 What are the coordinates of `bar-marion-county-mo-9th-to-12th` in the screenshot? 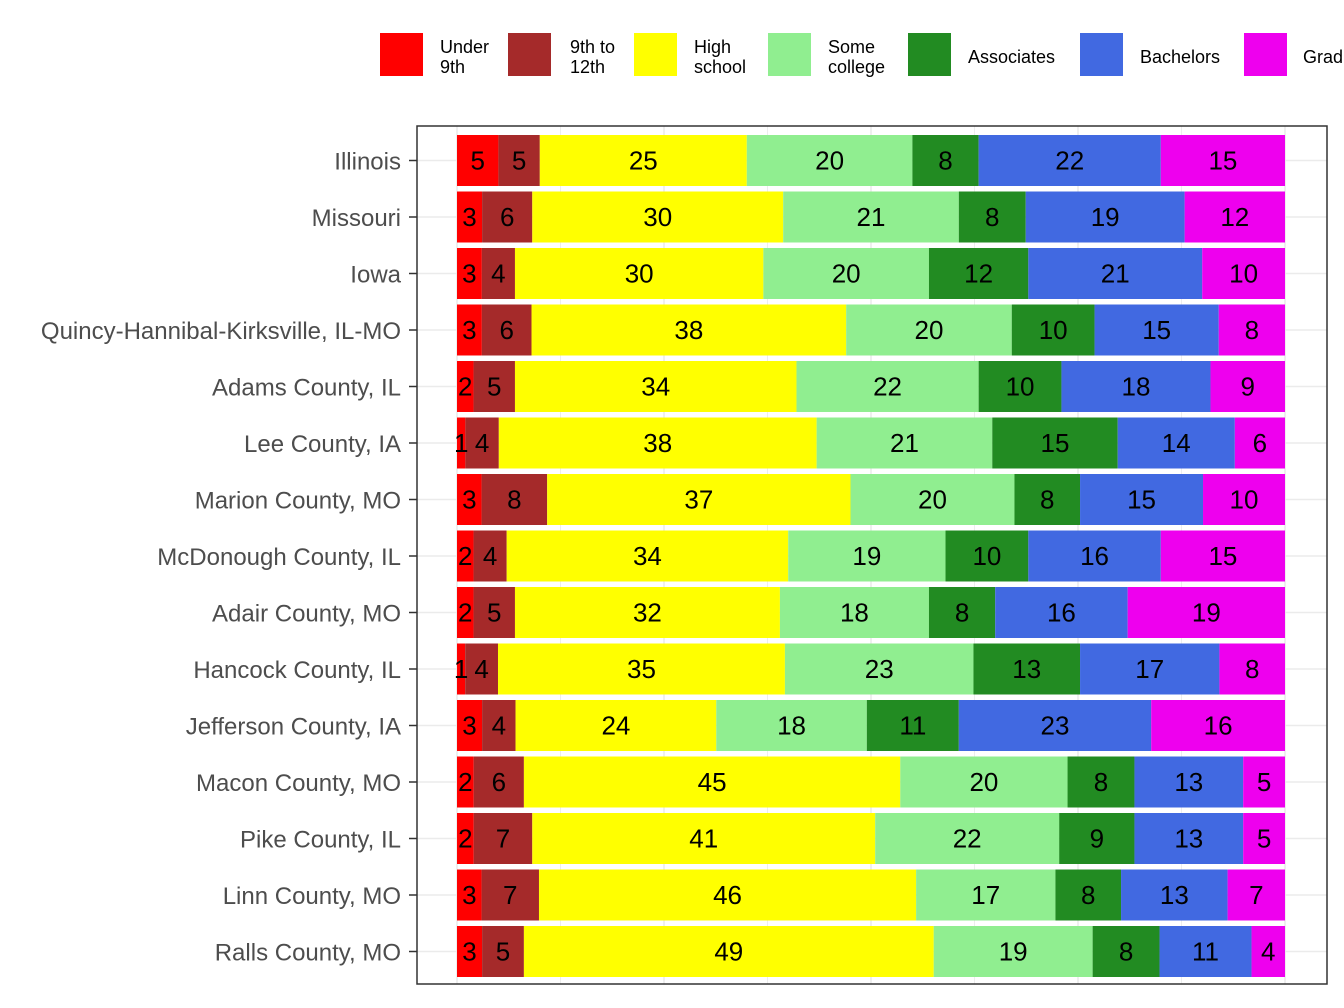 It's located at (514, 499).